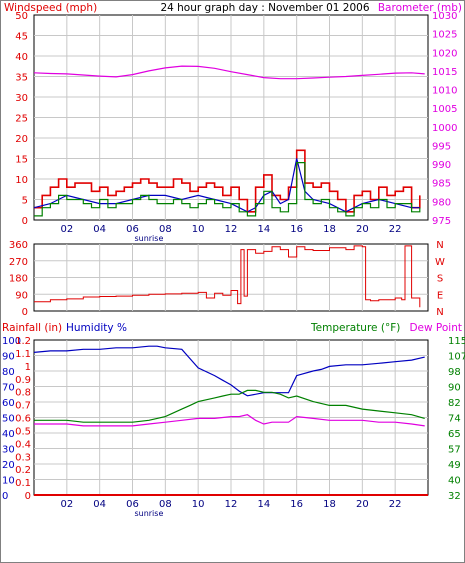  I want to click on rain-tick-label: 0.3, so click(23, 457).